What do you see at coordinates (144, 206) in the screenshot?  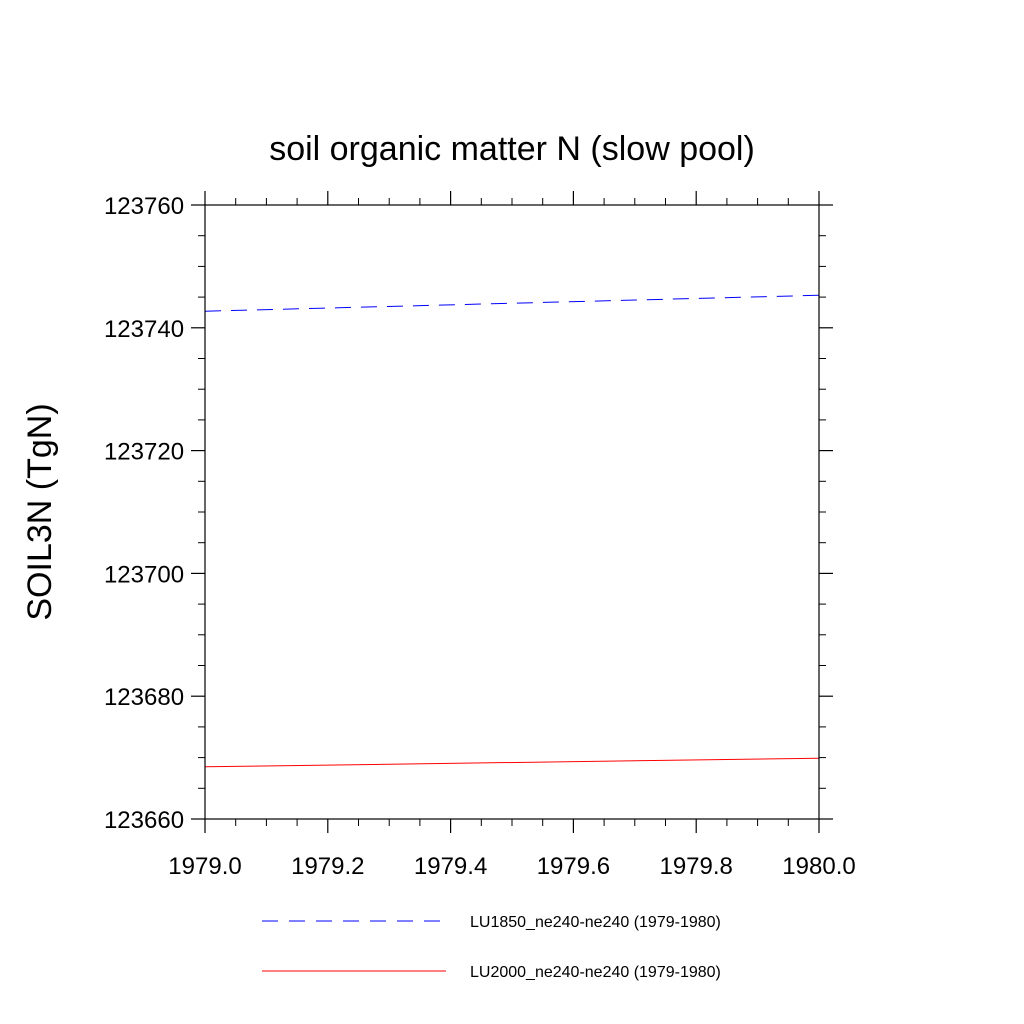 I see `y-tick-label: 123760` at bounding box center [144, 206].